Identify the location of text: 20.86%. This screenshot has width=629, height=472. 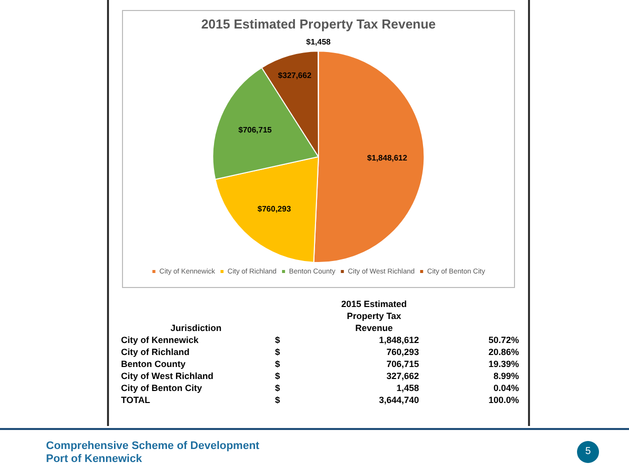
(503, 352).